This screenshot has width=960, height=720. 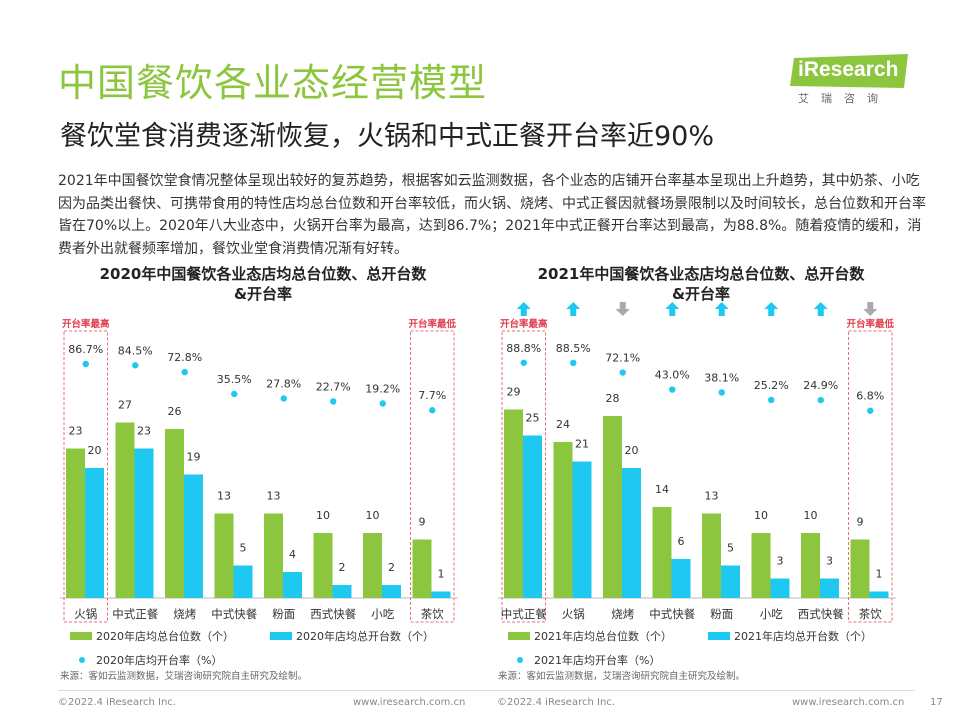 I want to click on bar-total-seats-label: 14, so click(x=662, y=489).